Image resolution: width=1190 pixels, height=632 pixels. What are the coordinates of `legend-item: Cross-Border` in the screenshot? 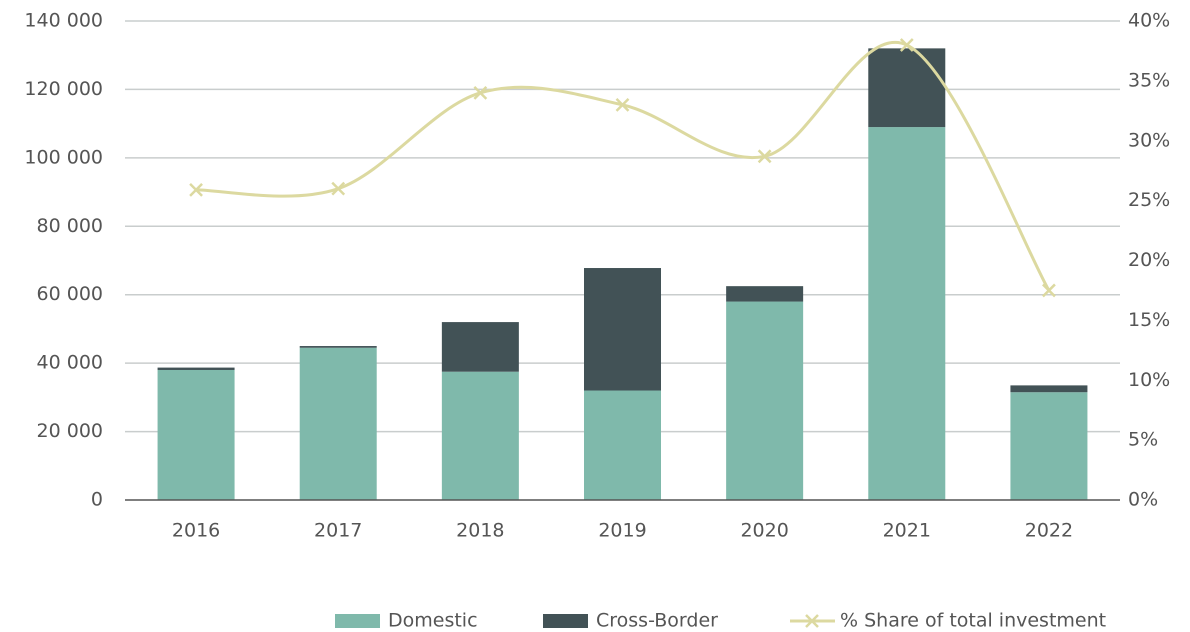 It's located at (630, 621).